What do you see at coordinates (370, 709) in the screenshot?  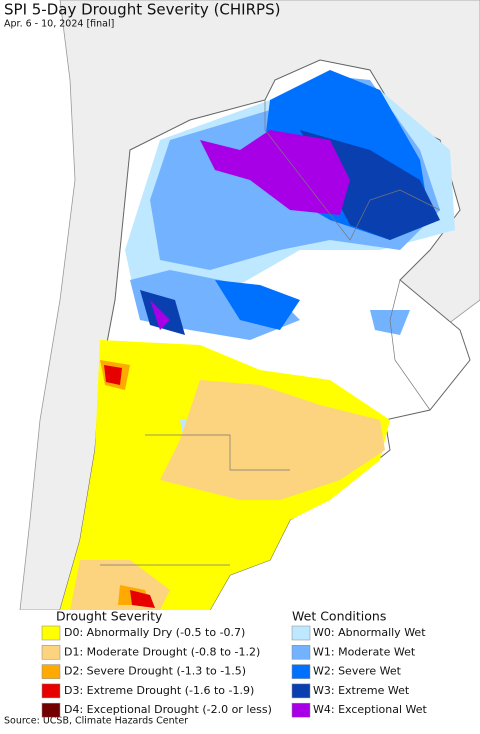 I see `legend-label: W4: Exceptional Wet` at bounding box center [370, 709].